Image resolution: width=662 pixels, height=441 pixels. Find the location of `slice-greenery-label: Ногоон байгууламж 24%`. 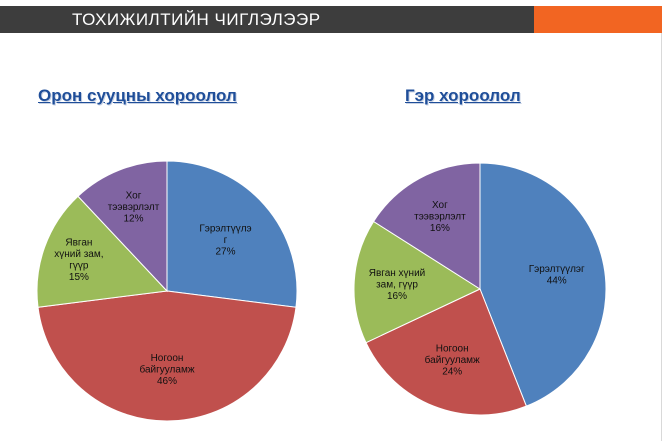

slice-greenery-label: Ногоон байгууламж 24% is located at coordinates (452, 360).